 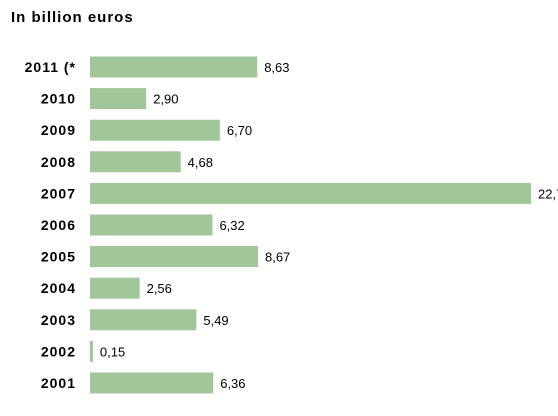 What do you see at coordinates (231, 225) in the screenshot?
I see `value-label: 6,32` at bounding box center [231, 225].